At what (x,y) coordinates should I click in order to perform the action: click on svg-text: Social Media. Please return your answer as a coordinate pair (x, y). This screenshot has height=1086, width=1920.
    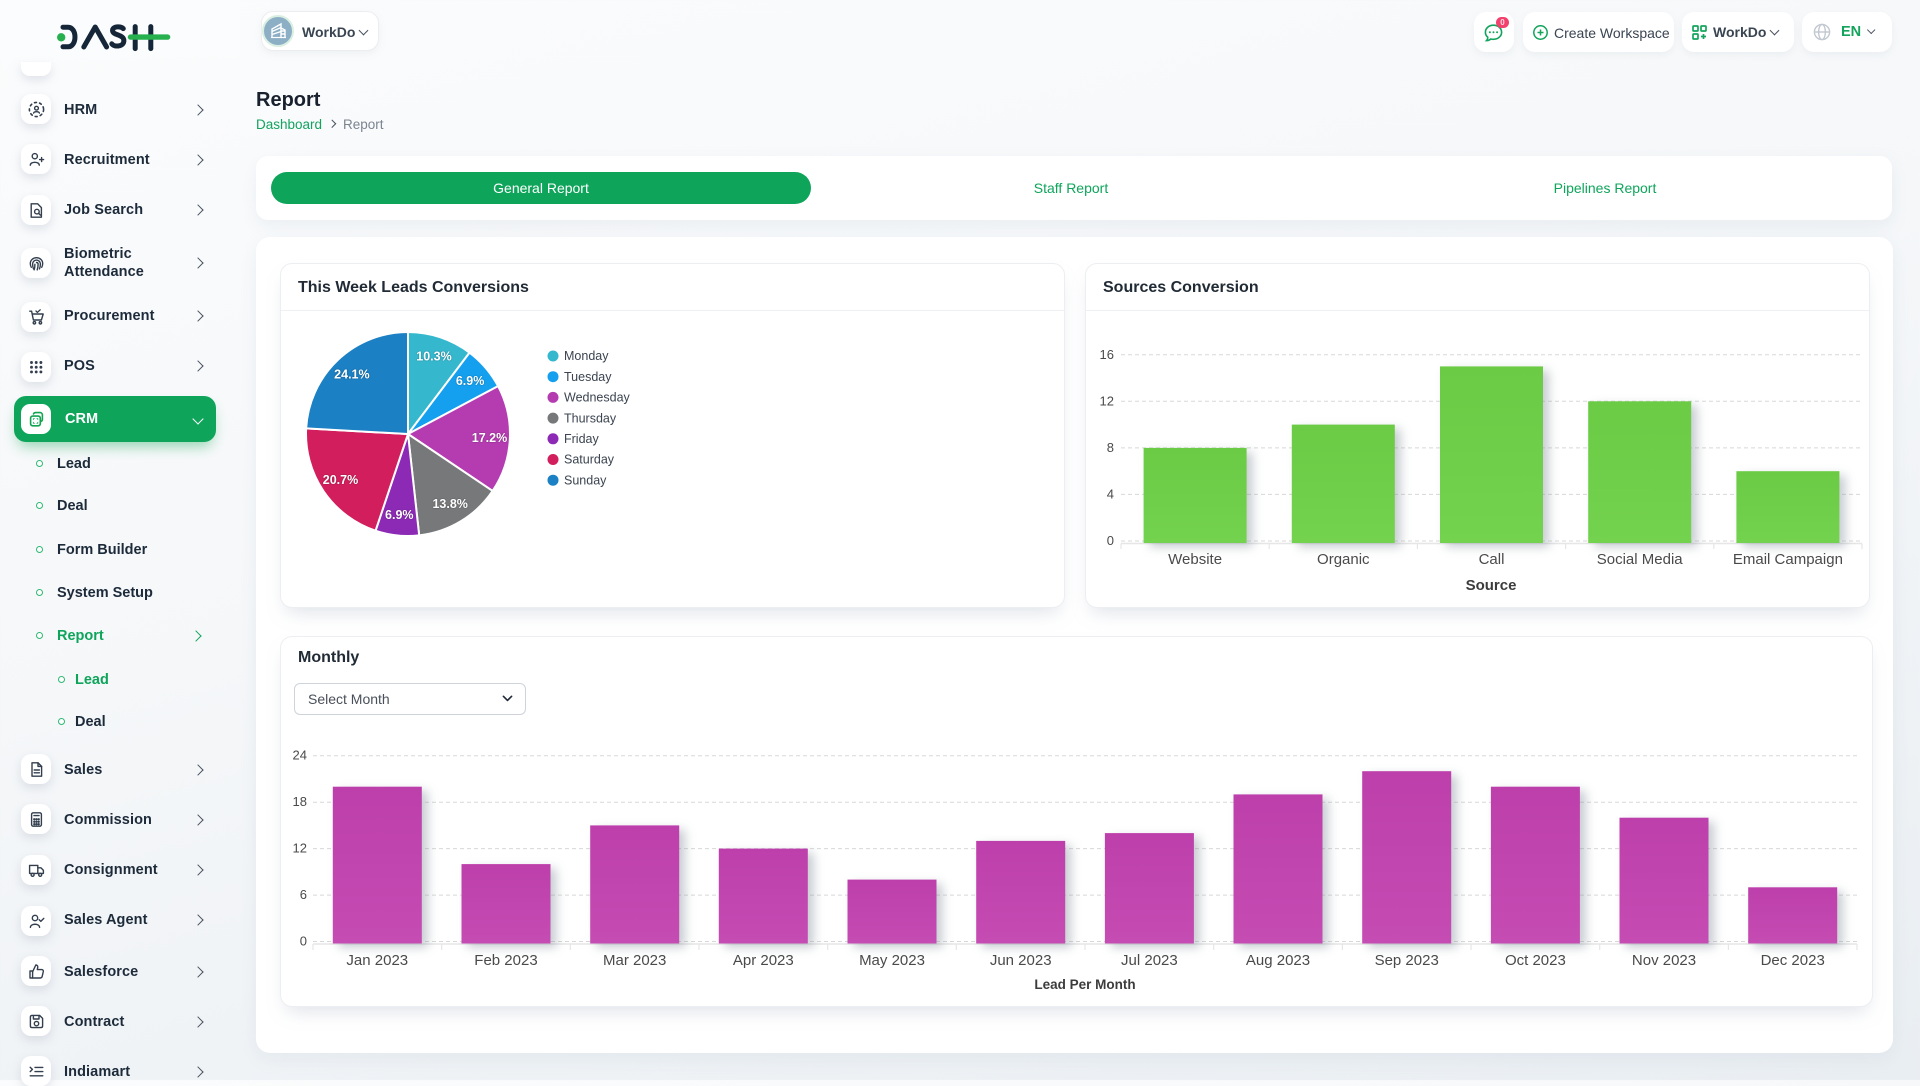
    Looking at the image, I should click on (1640, 559).